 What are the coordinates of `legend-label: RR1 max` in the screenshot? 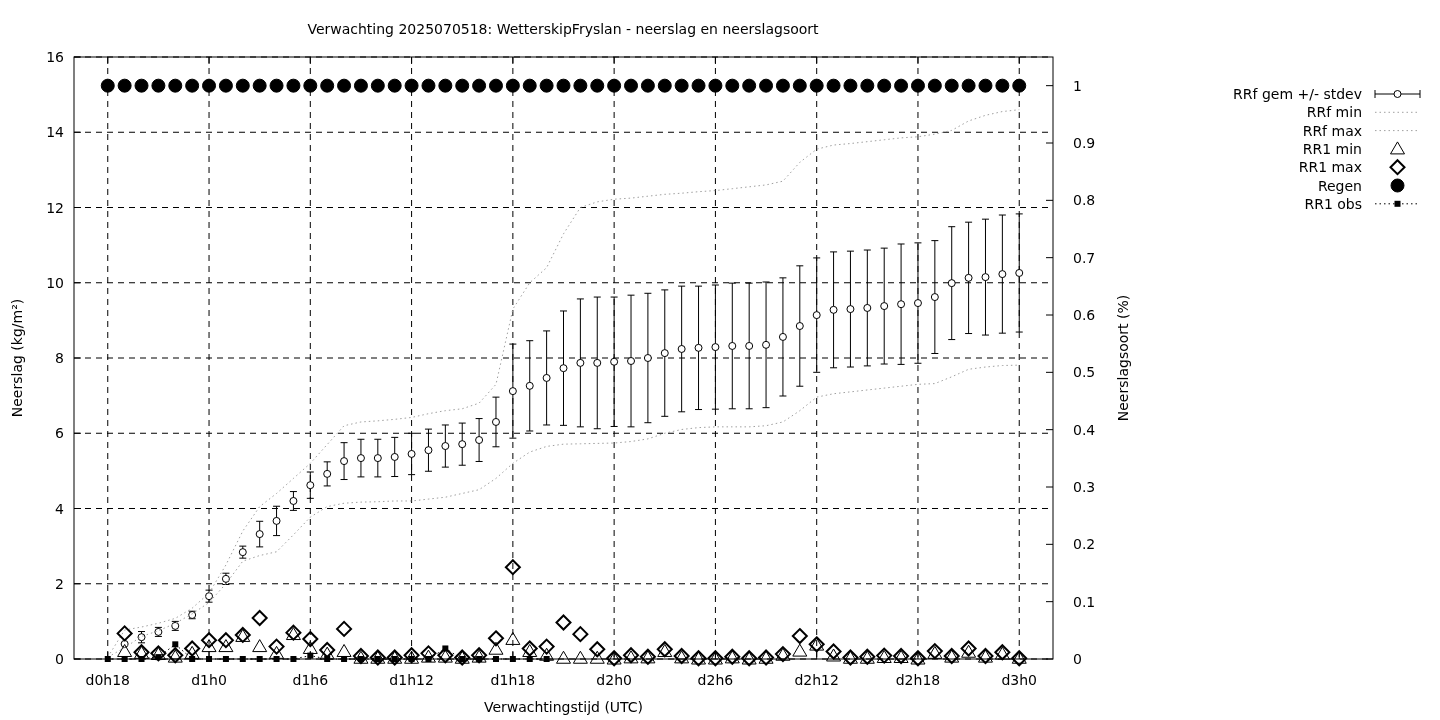 It's located at (1330, 167).